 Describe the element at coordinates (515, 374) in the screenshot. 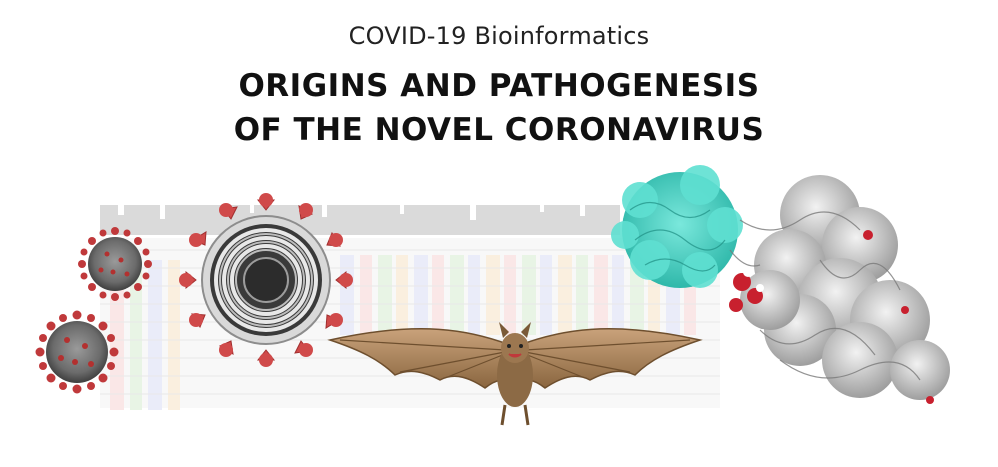

I see `bat-icon` at that location.